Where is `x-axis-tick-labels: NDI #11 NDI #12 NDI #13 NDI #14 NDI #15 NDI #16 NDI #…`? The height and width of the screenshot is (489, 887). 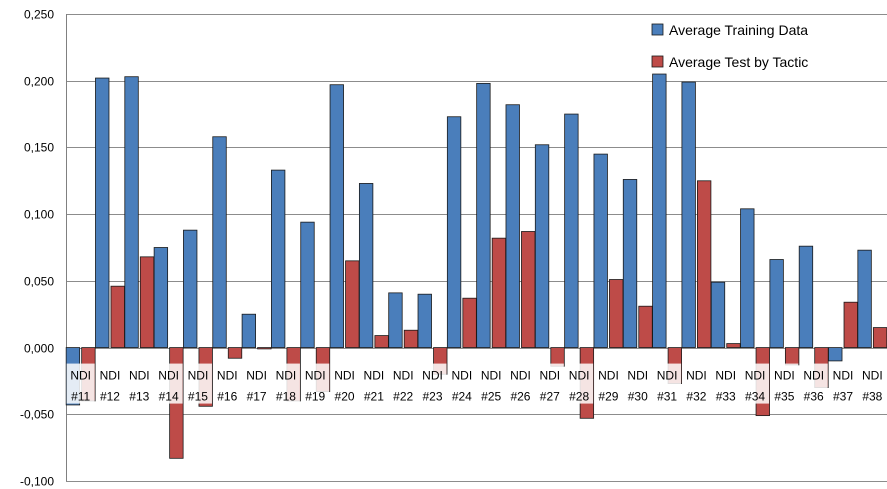
x-axis-tick-labels: NDI #11 NDI #12 NDI #13 NDI #14 NDI #15 NDI #16 NDI #… is located at coordinates (476, 383).